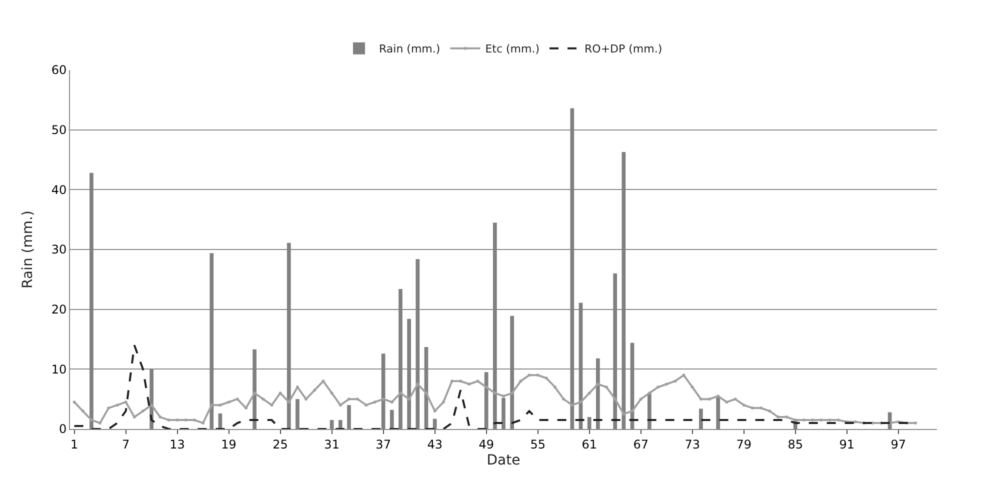 The height and width of the screenshot is (484, 997). What do you see at coordinates (512, 49) in the screenshot?
I see `legend-label: Etc (mm.)` at bounding box center [512, 49].